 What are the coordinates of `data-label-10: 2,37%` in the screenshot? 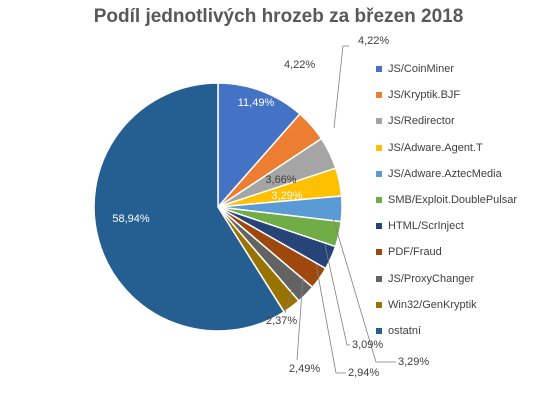 It's located at (281, 321).